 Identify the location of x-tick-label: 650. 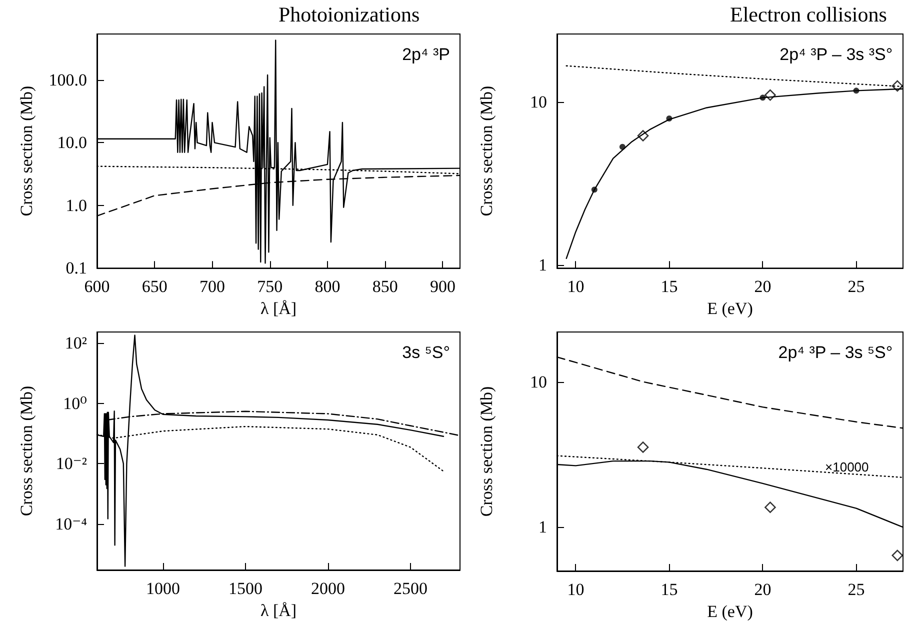
(155, 286).